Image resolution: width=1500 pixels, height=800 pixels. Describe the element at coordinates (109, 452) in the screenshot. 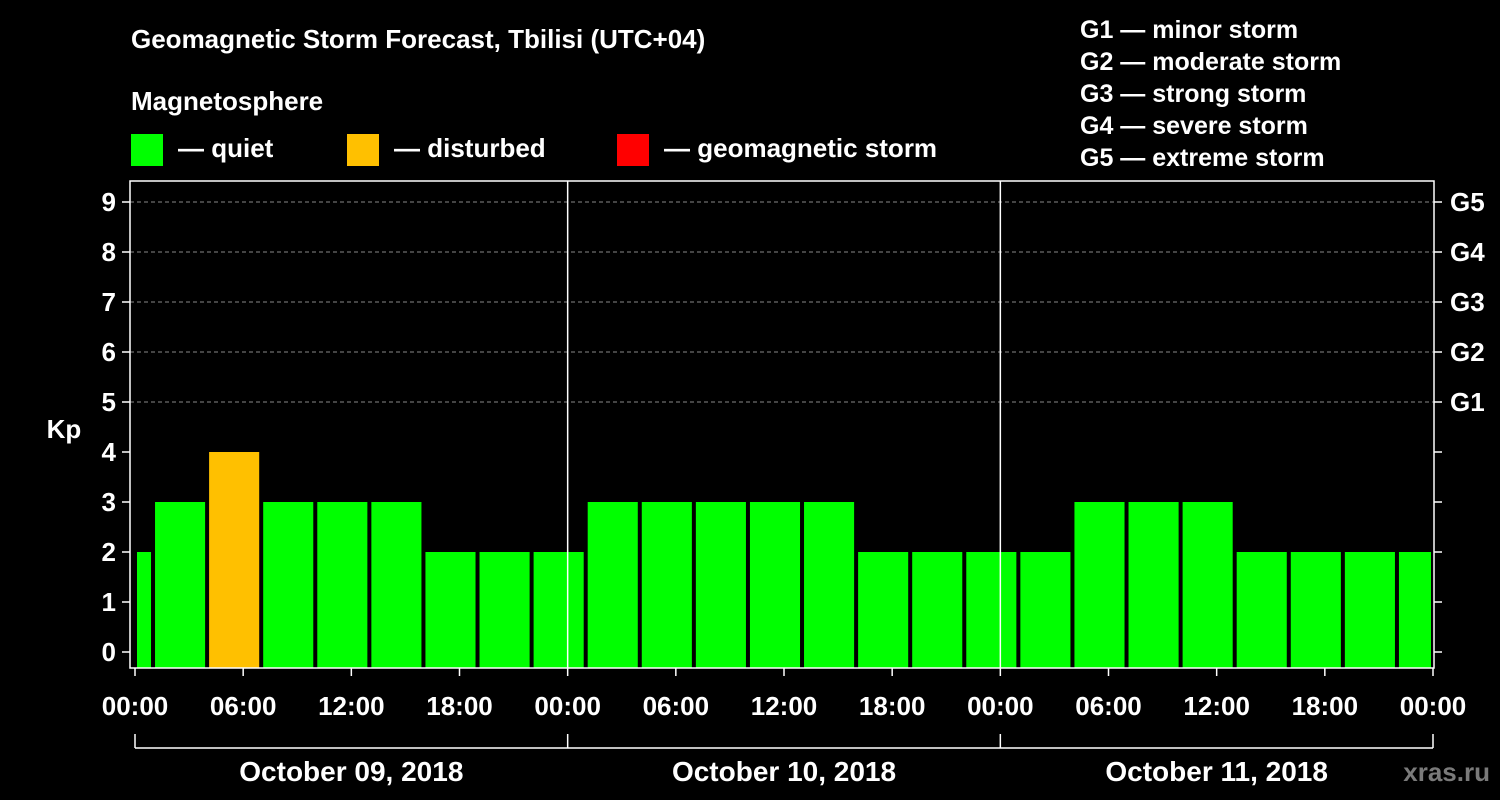

I see `y-tick-label: 4` at that location.